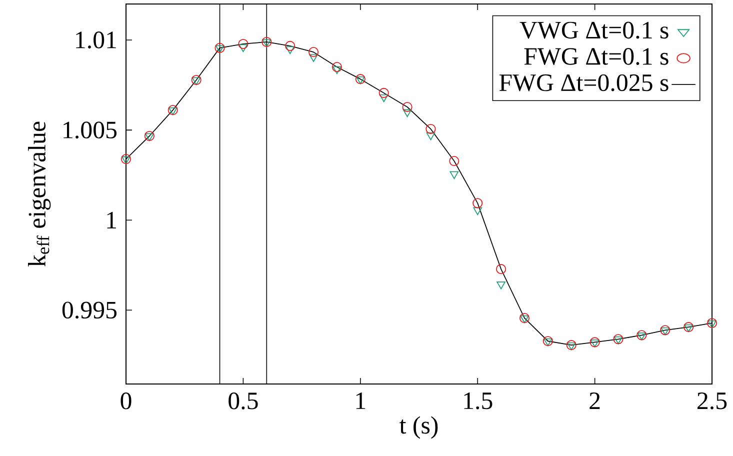 This screenshot has width=733, height=456. Describe the element at coordinates (39, 194) in the screenshot. I see `y-axis-title: k$_{eff}$ eigenvalue` at that location.